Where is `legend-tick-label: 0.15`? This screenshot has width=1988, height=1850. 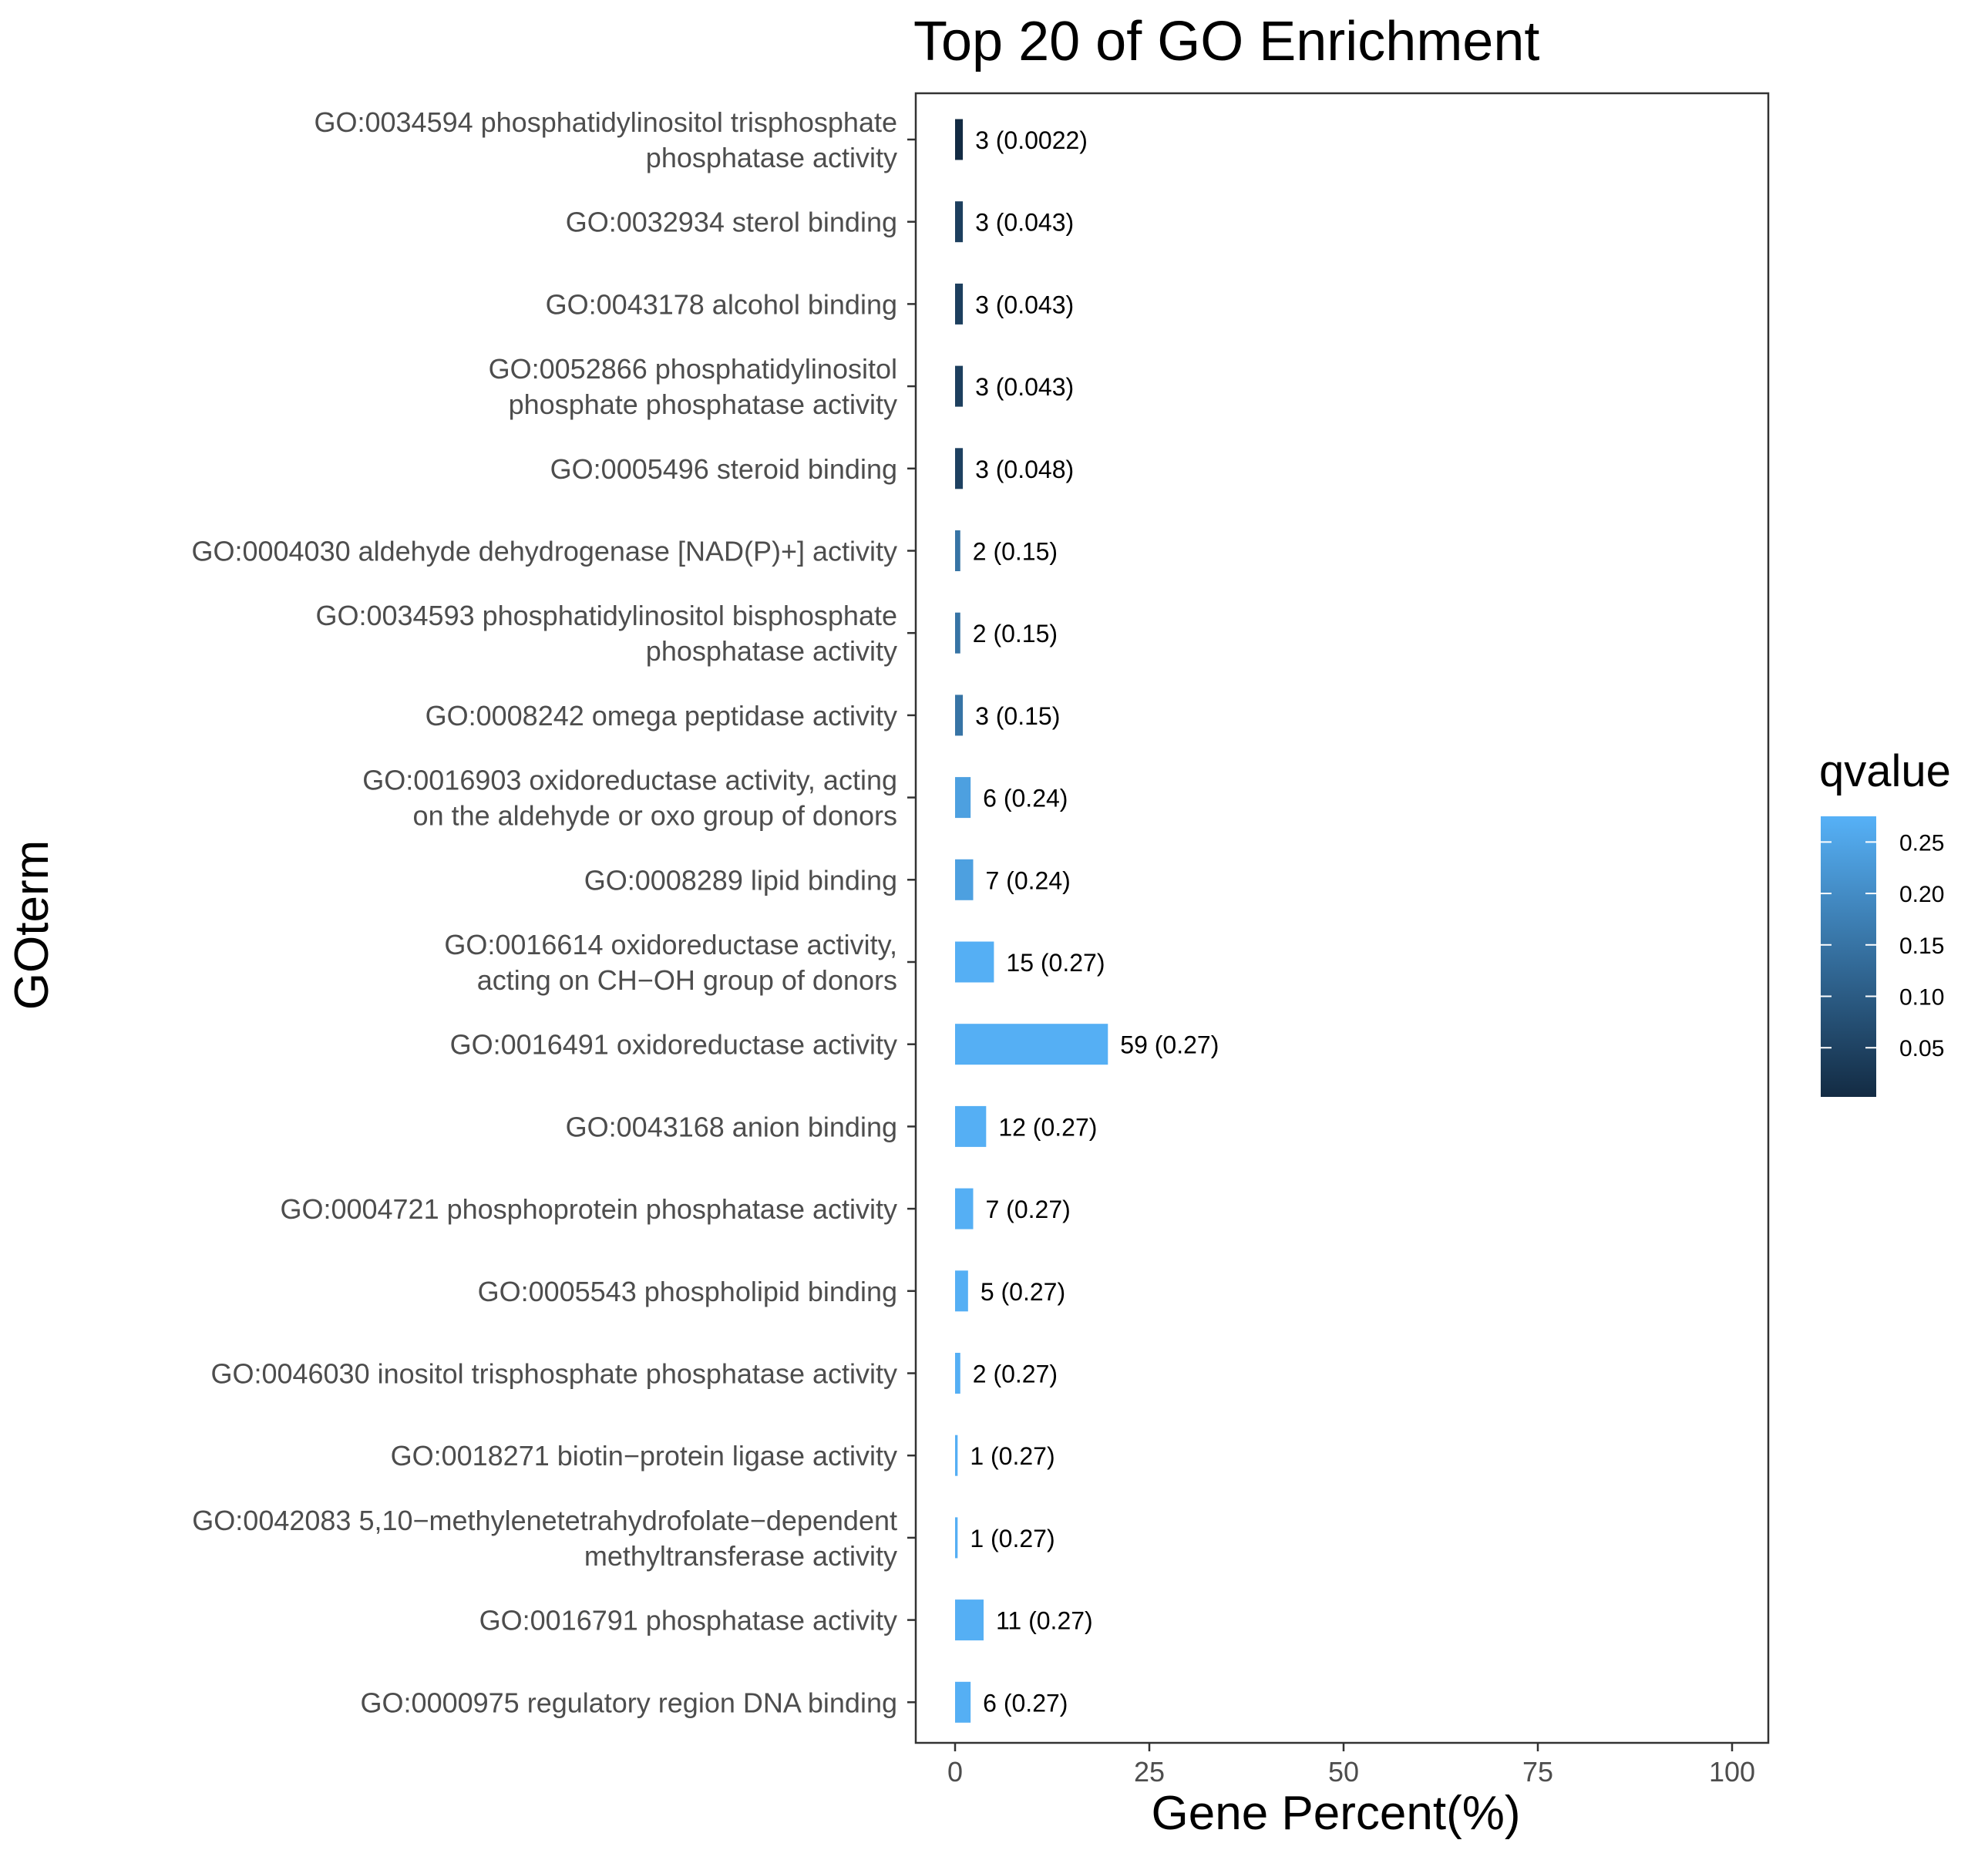
legend-tick-label: 0.15 is located at coordinates (1921, 946).